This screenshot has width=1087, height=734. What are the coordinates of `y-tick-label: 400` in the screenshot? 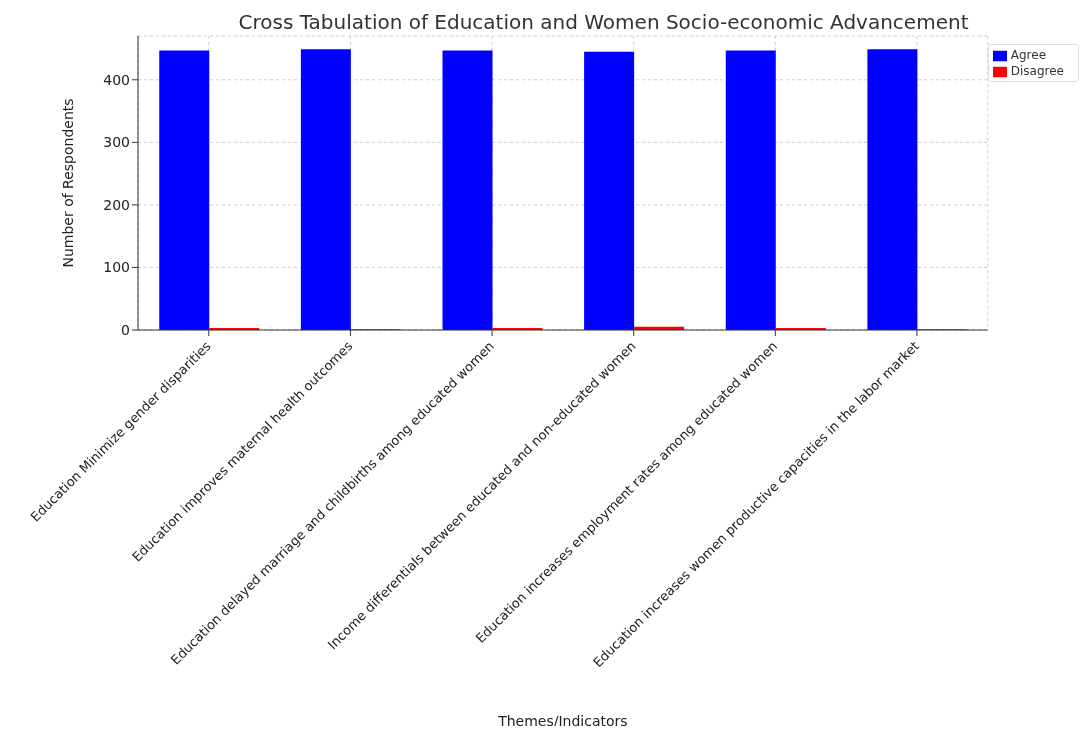 It's located at (116, 79).